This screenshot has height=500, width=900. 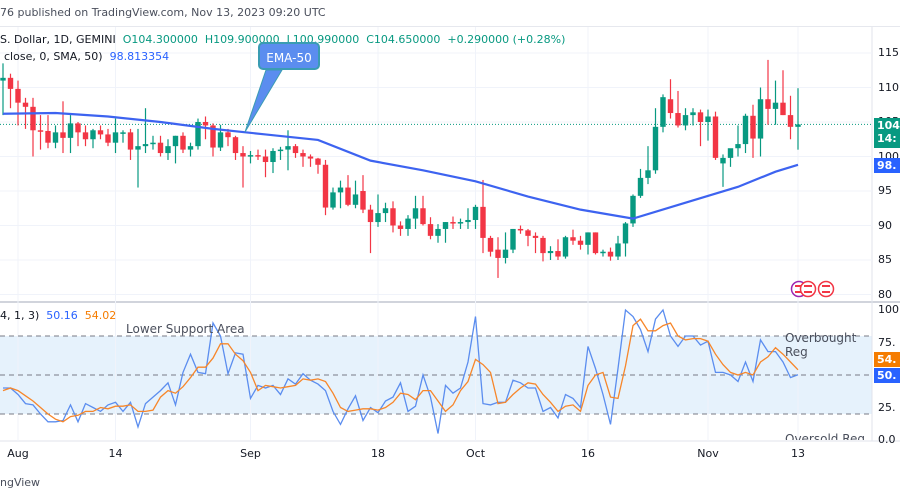 What do you see at coordinates (798, 453) in the screenshot?
I see `time-tick-label: 13` at bounding box center [798, 453].